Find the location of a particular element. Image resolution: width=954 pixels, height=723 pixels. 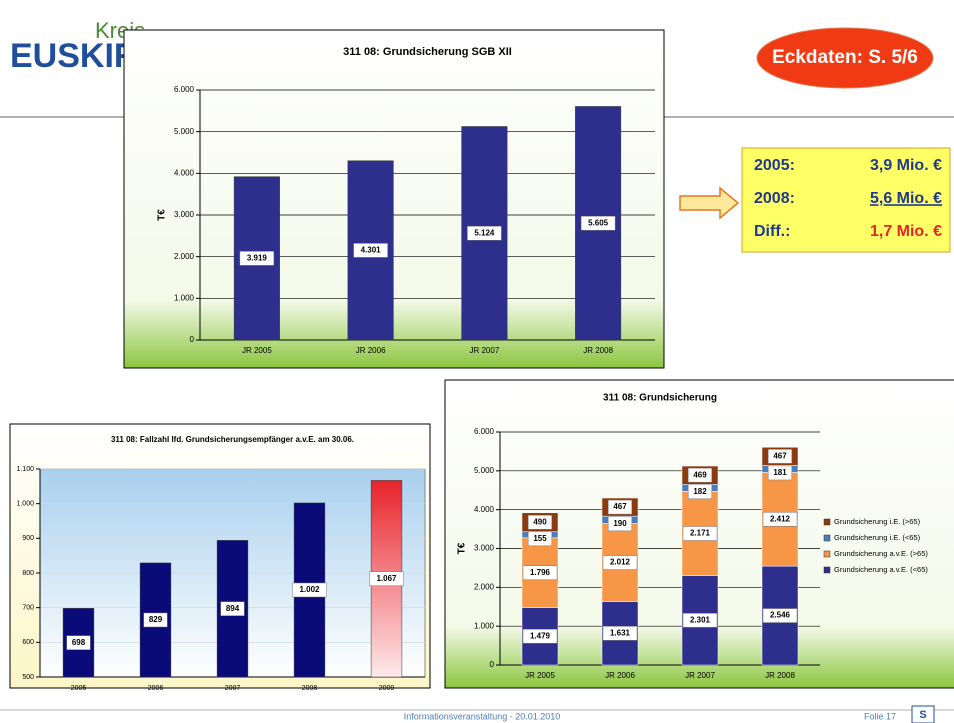

y-tick-label: 5.000 is located at coordinates (484, 470).